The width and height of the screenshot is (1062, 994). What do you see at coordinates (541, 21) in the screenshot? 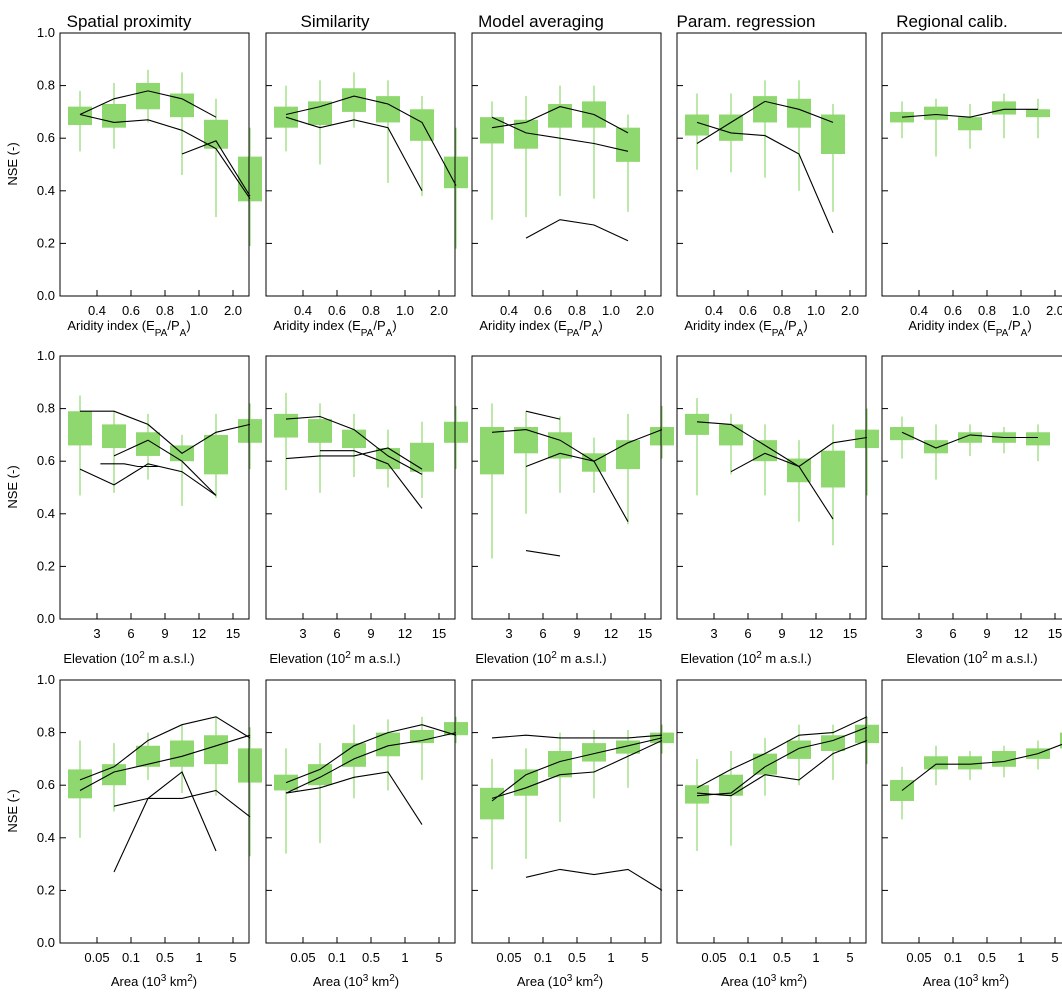
I see `column-title-model-averaging: Model averaging` at bounding box center [541, 21].